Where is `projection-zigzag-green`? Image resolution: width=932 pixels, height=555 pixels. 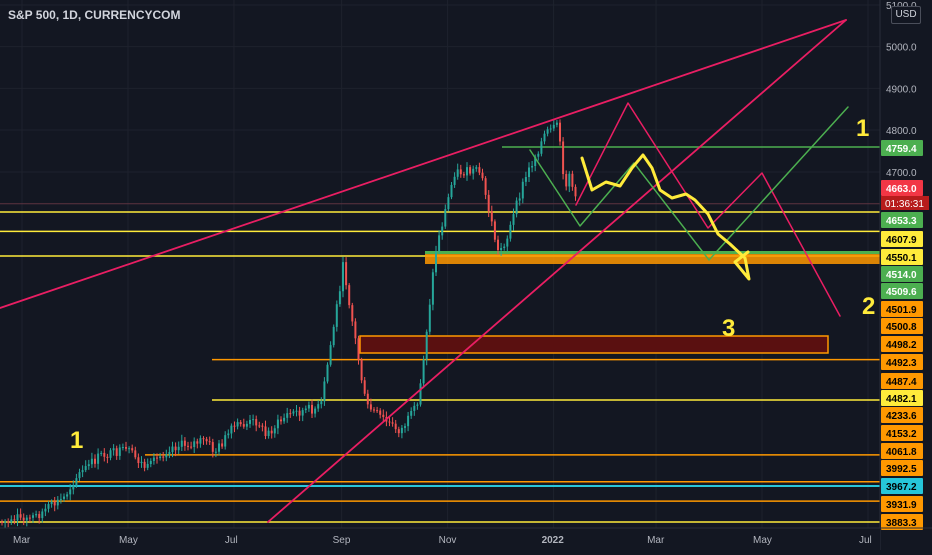
projection-zigzag-green is located at coordinates (689, 183).